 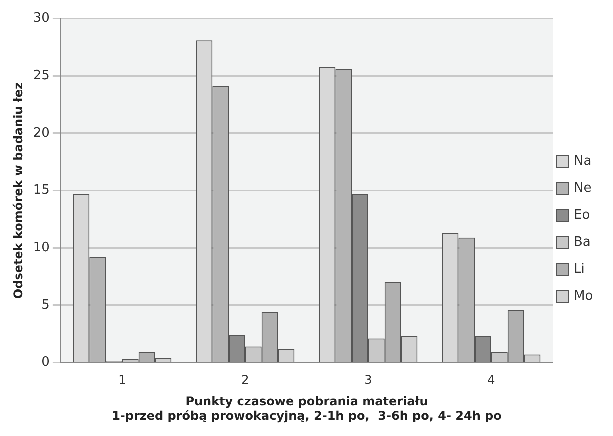 I want to click on legend-label: Li, so click(x=579, y=269).